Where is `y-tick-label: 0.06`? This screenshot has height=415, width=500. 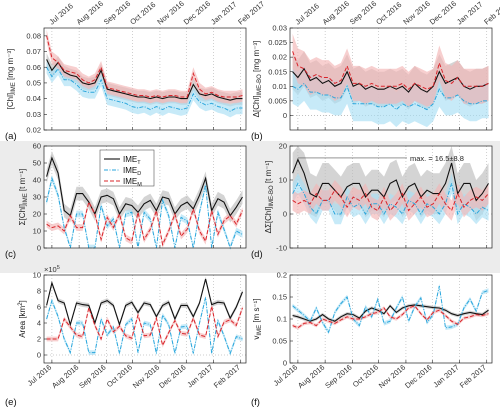
y-tick-label: 0.06 is located at coordinates (33, 67).